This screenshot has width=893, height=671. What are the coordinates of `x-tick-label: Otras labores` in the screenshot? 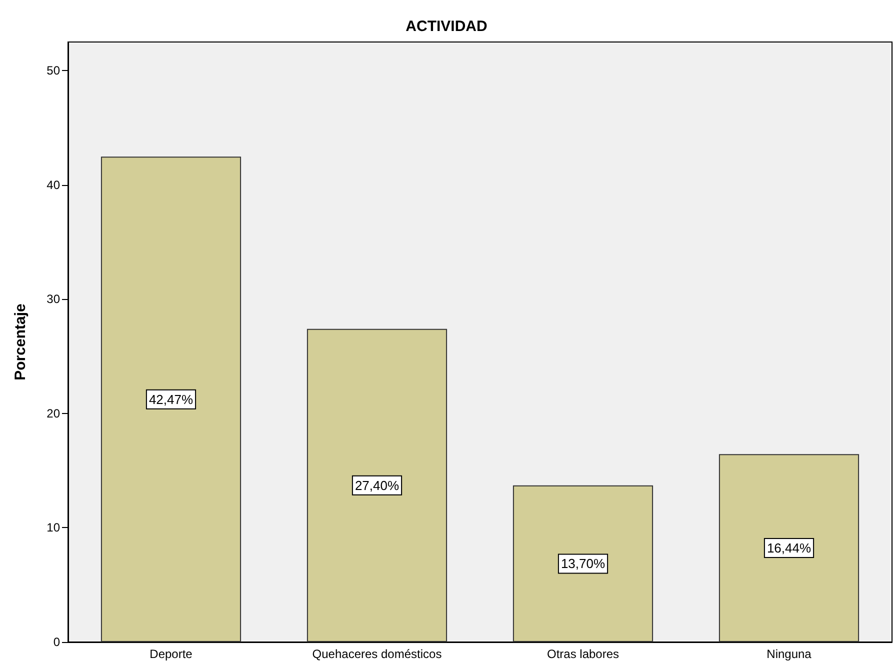 It's located at (583, 654).